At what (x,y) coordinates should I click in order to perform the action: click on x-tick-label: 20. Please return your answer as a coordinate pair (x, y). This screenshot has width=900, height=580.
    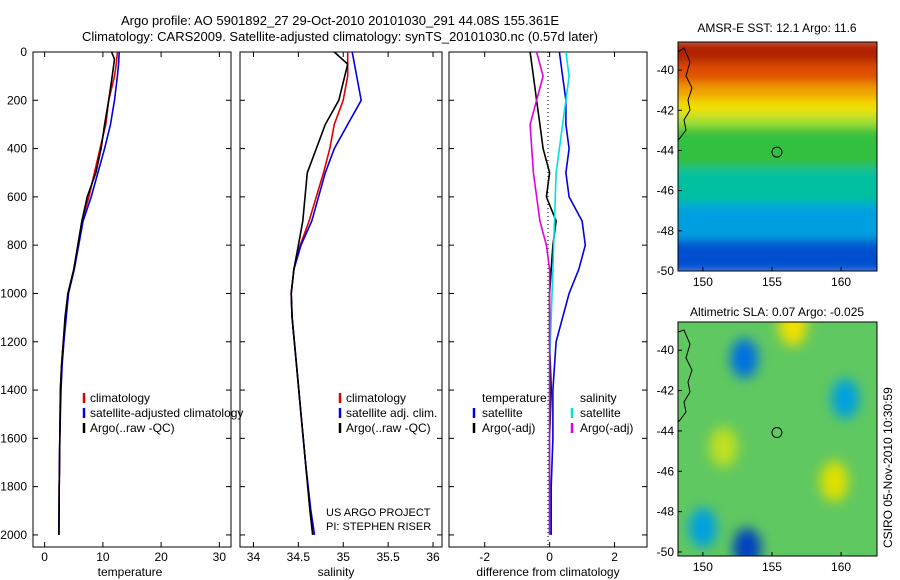
    Looking at the image, I should click on (161, 557).